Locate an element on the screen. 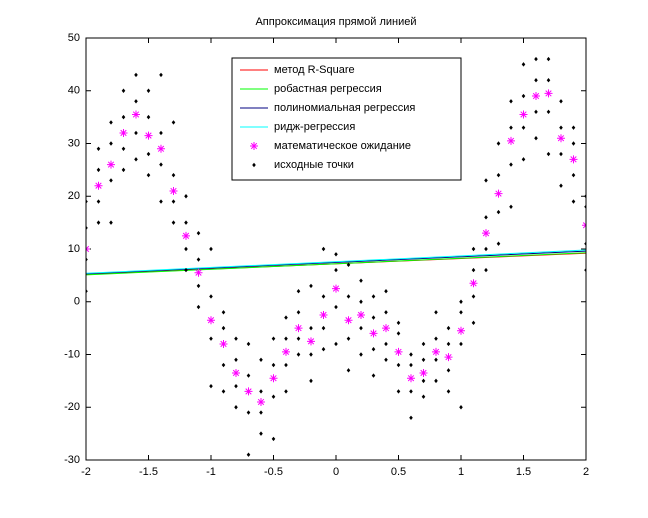 The image size is (648, 518). legend-label: метод R-Square is located at coordinates (314, 70).